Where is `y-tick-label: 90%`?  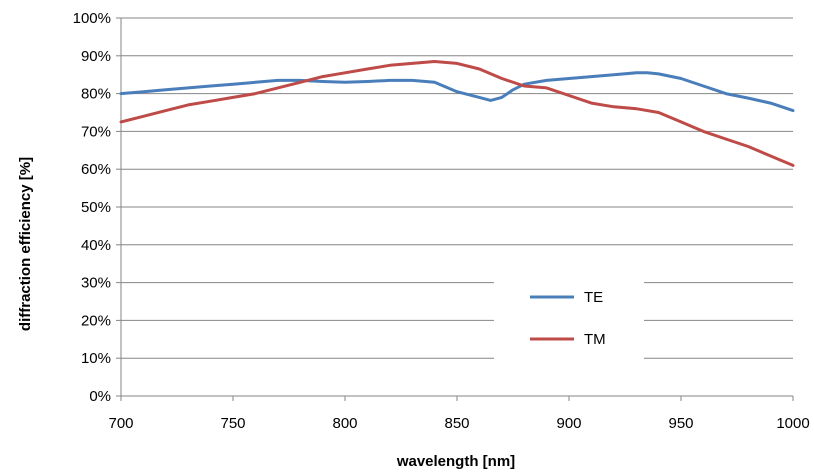 y-tick-label: 90% is located at coordinates (96, 56).